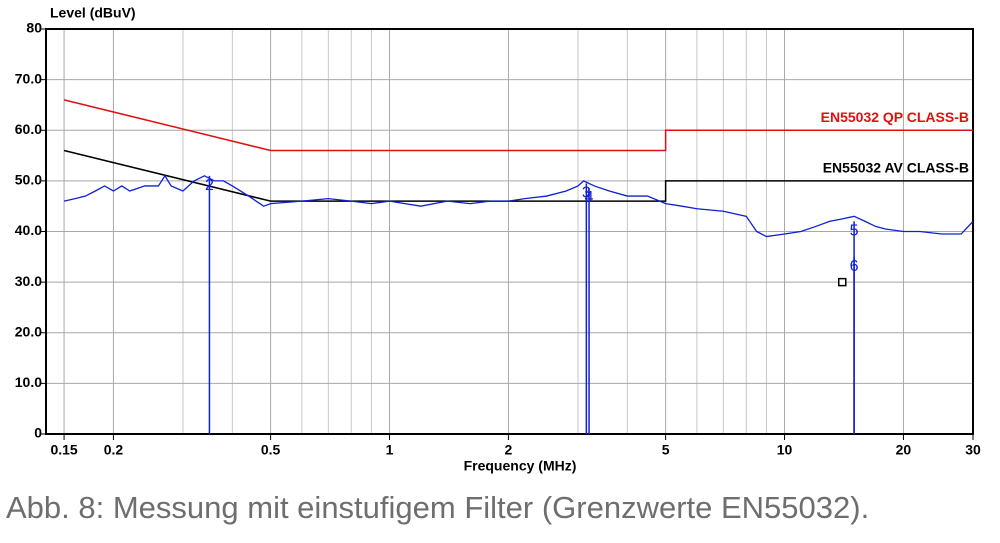 This screenshot has height=543, width=1000. What do you see at coordinates (28, 230) in the screenshot?
I see `y-tick-label: 40.0` at bounding box center [28, 230].